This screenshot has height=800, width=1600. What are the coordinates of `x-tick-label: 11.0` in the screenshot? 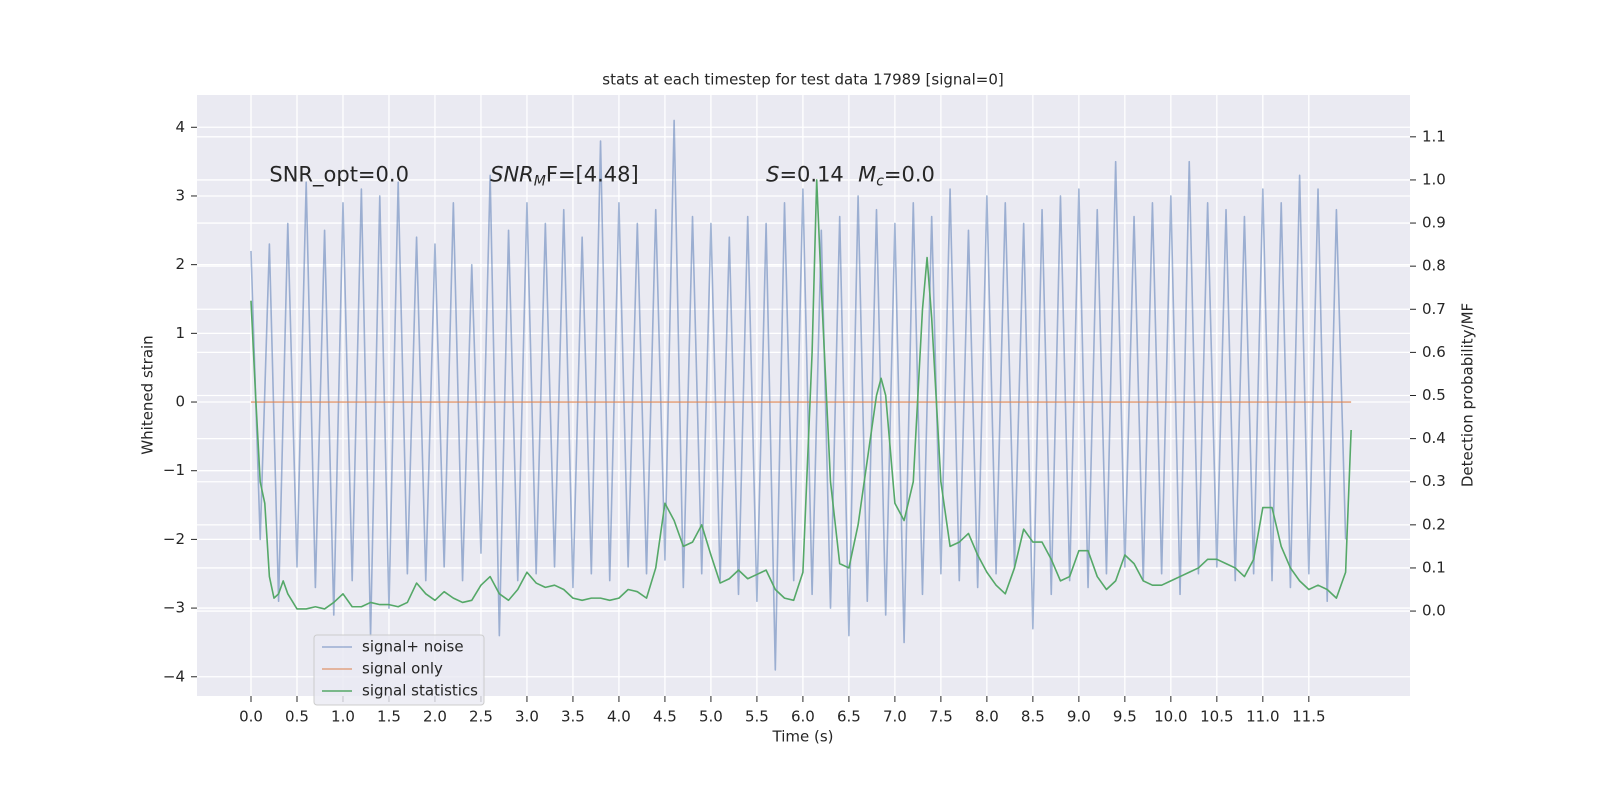 It's located at (1262, 717).